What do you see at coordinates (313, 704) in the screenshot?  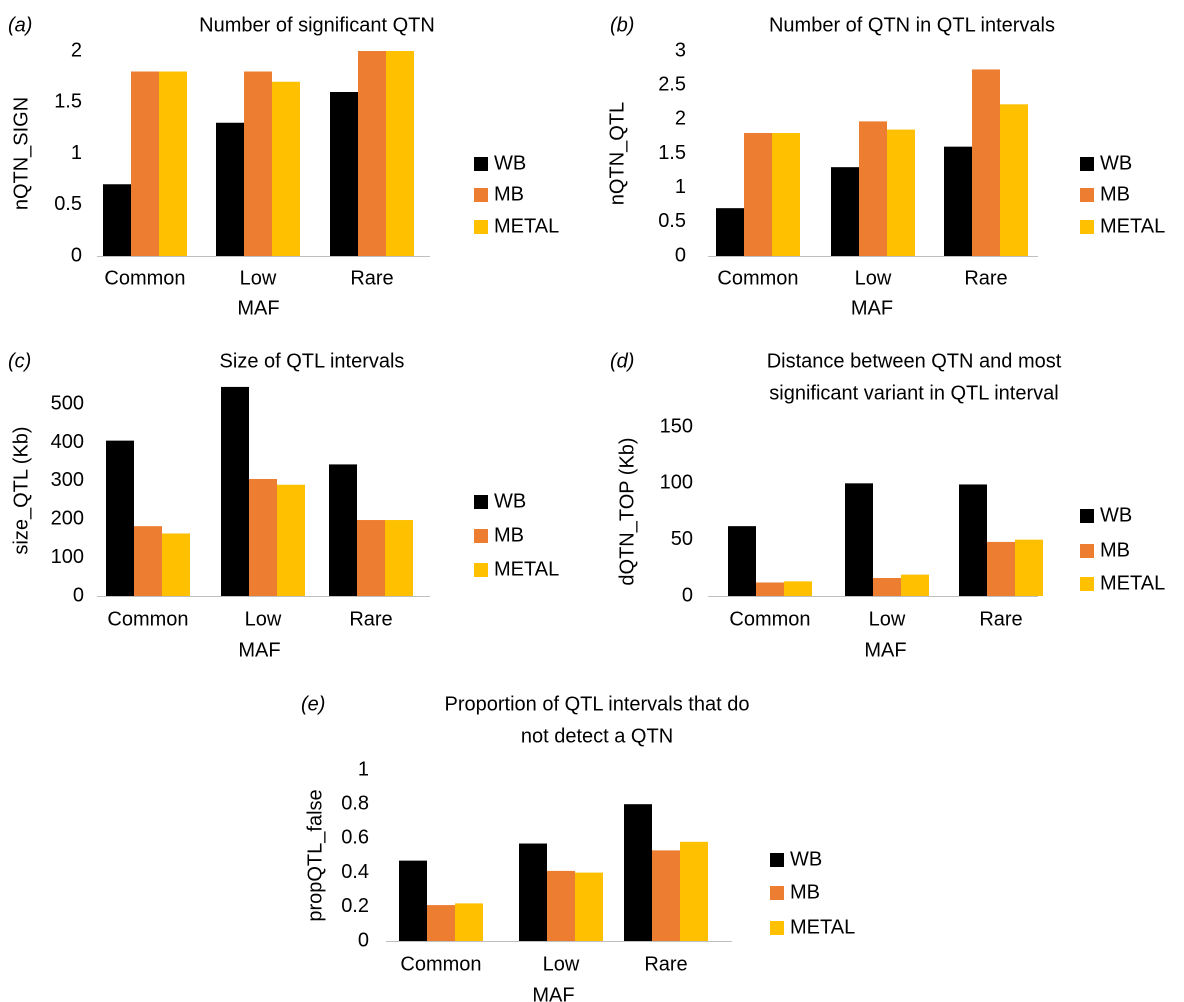 I see `panel-label: (e)` at bounding box center [313, 704].